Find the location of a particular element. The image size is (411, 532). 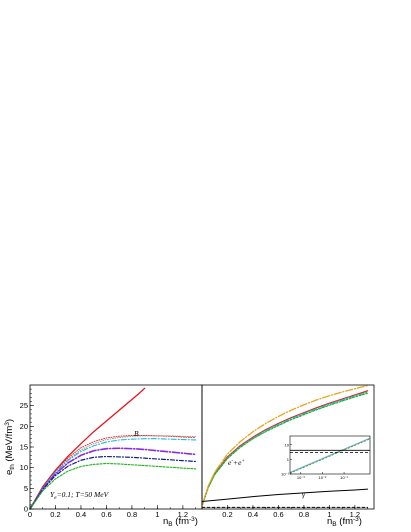

left-x-tick-label: 0.4 is located at coordinates (81, 514).